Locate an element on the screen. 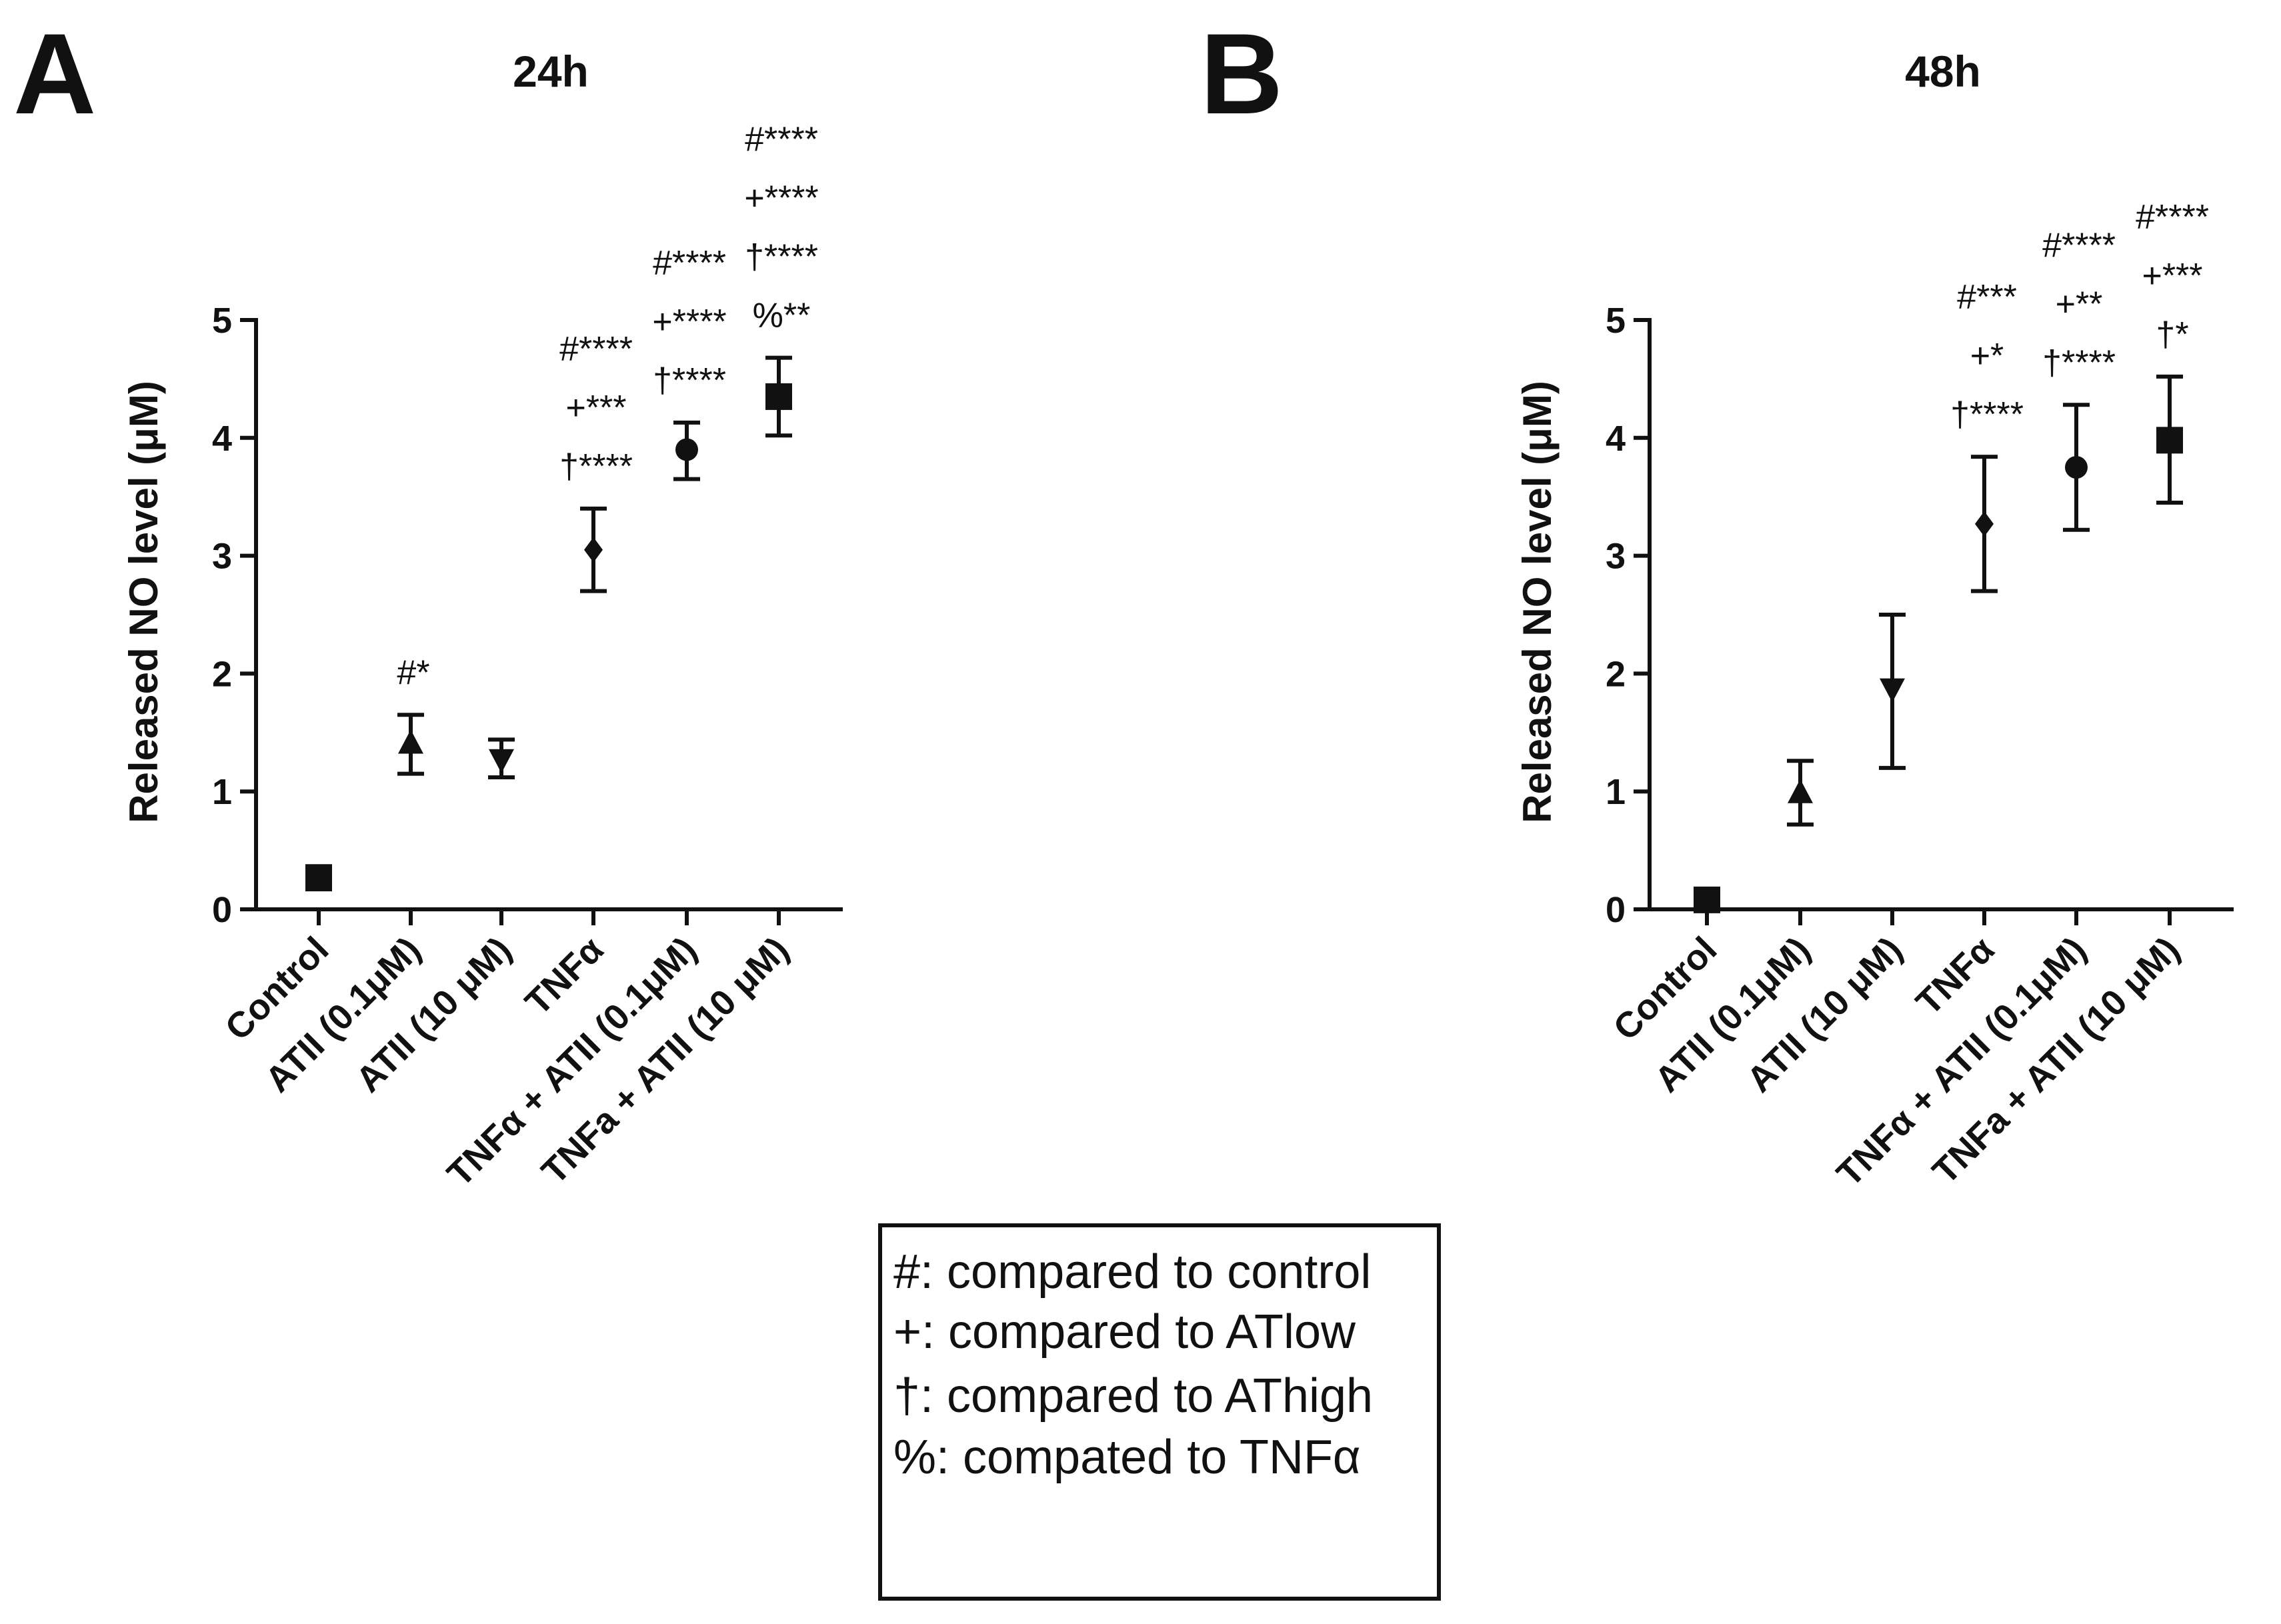 This screenshot has height=1624, width=2281. legend-item-atlow: +: compared to ATlow is located at coordinates (1125, 1332).